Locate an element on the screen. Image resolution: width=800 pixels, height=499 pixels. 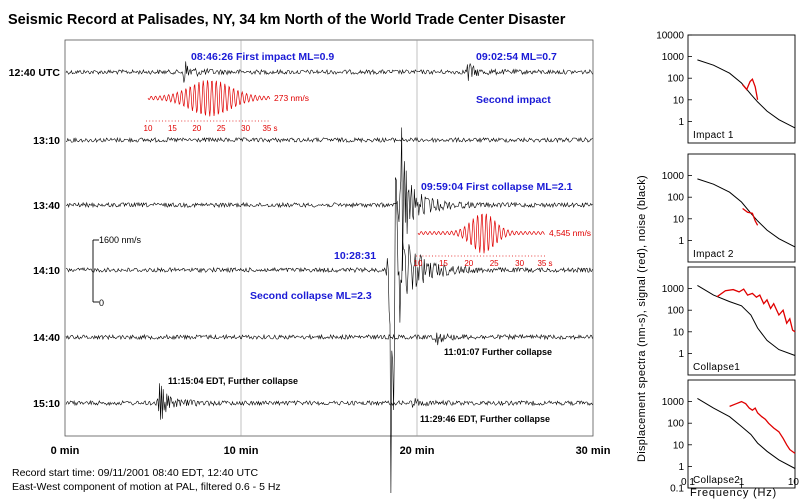
seismogram-event-label: 09:02:54 ML=0.7 is located at coordinates (516, 57).